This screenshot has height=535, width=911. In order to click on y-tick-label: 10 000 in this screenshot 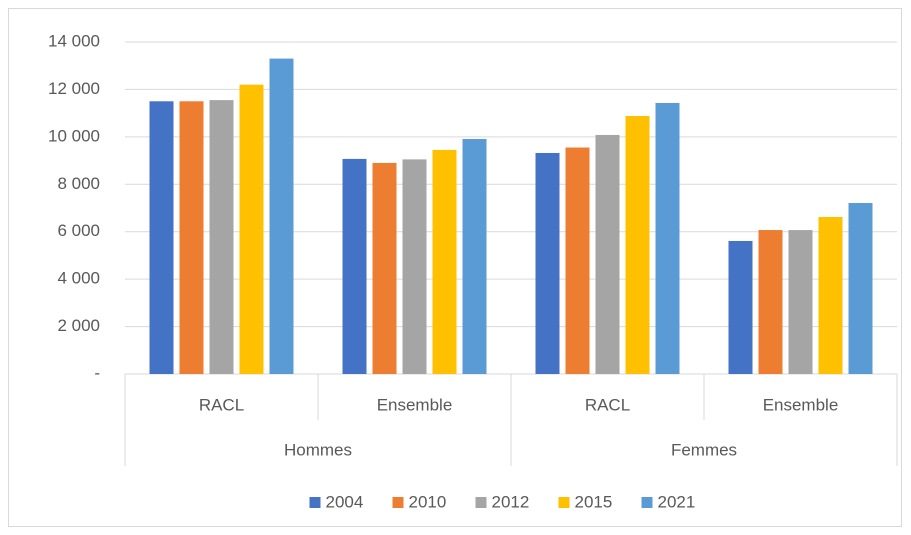, I will do `click(74, 135)`.